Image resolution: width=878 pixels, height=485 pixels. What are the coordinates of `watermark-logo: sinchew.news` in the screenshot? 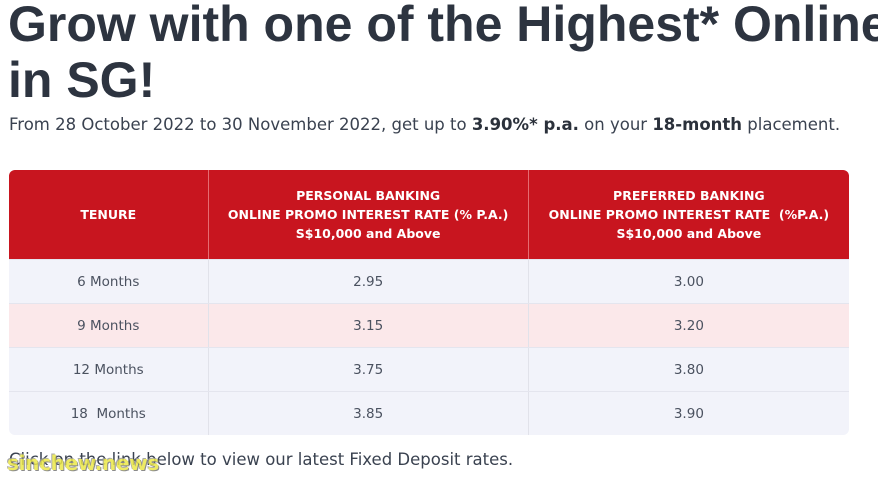 It's located at (83, 463).